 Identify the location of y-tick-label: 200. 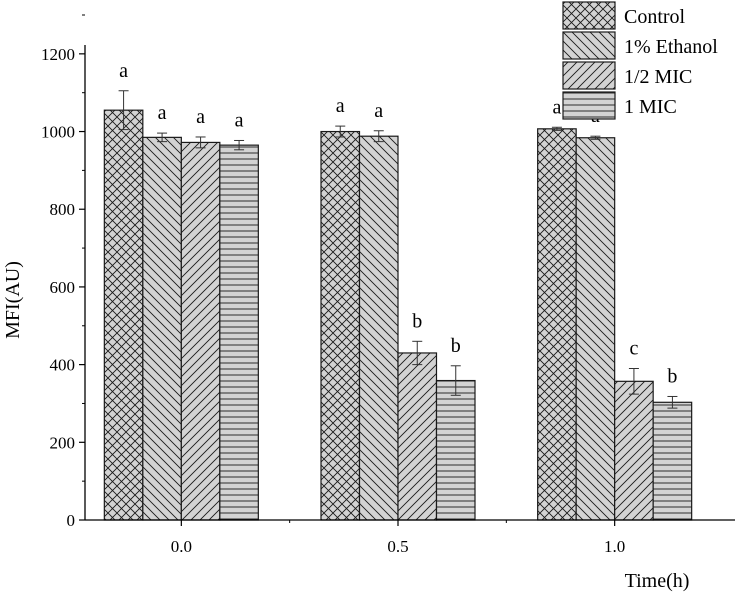
(63, 442).